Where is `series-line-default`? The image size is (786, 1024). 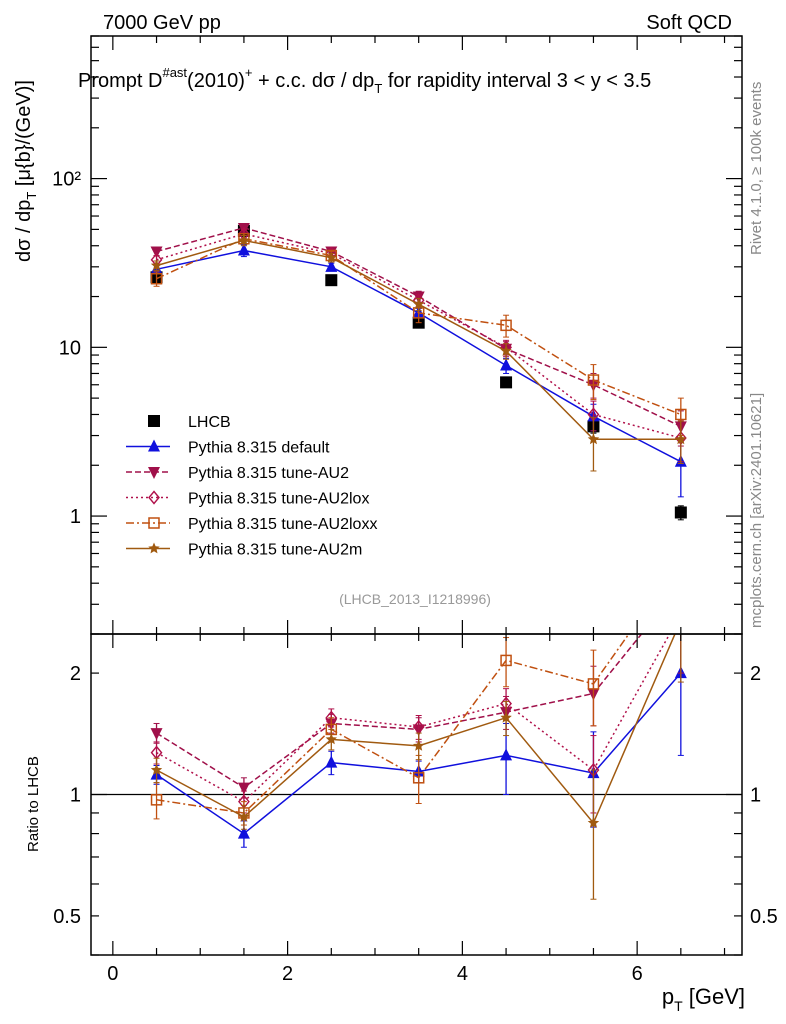
series-line-default is located at coordinates (419, 356).